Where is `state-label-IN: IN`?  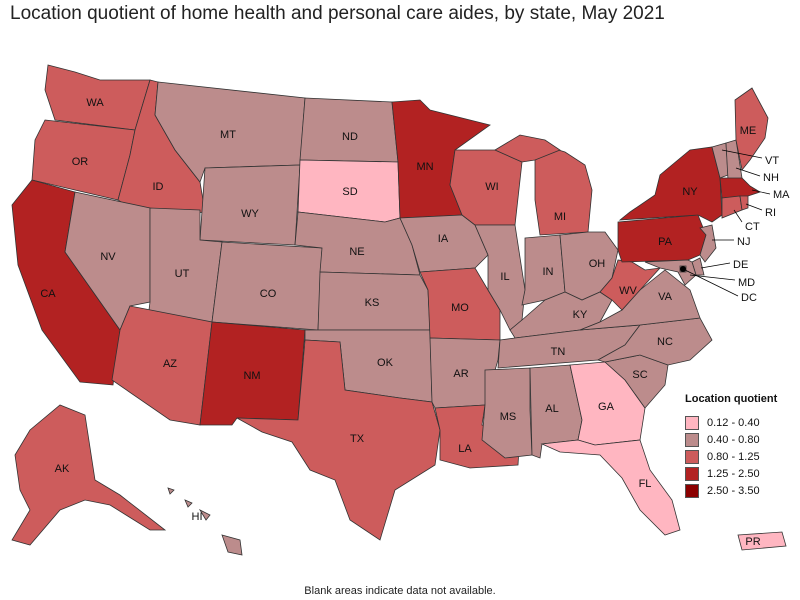
state-label-IN: IN is located at coordinates (548, 272).